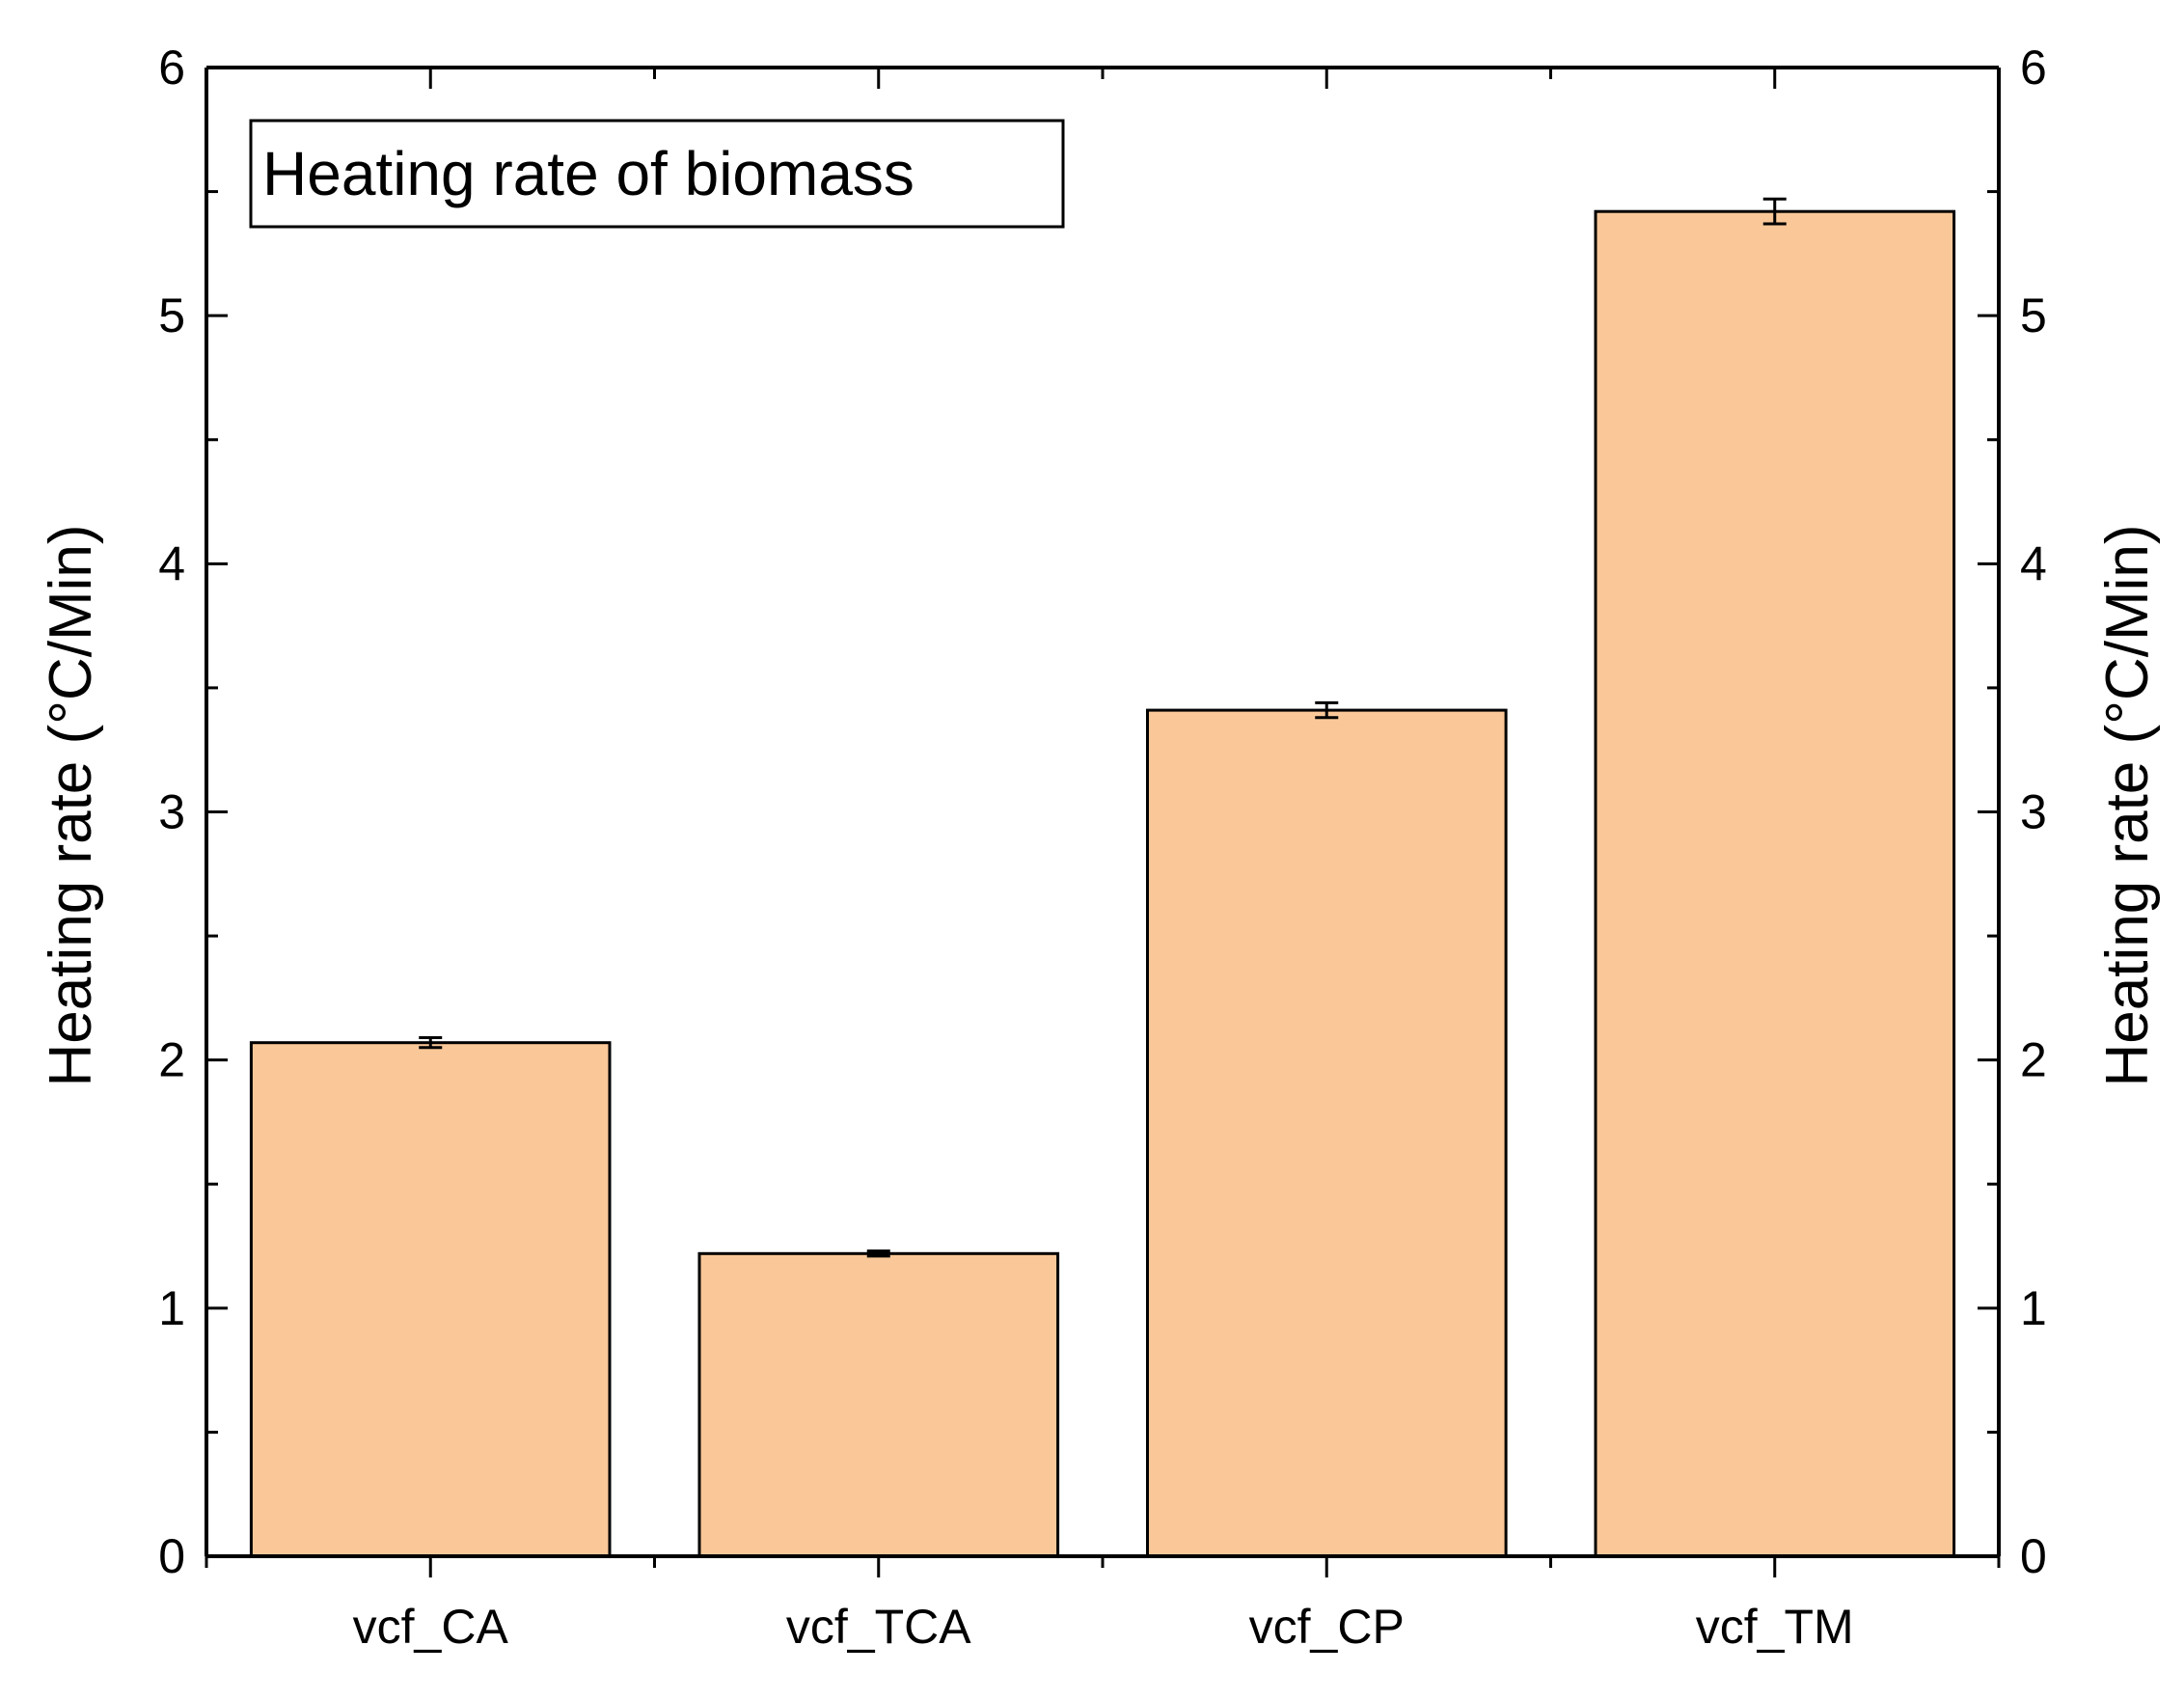  Describe the element at coordinates (1775, 883) in the screenshot. I see `bar-vcf_TM` at that location.